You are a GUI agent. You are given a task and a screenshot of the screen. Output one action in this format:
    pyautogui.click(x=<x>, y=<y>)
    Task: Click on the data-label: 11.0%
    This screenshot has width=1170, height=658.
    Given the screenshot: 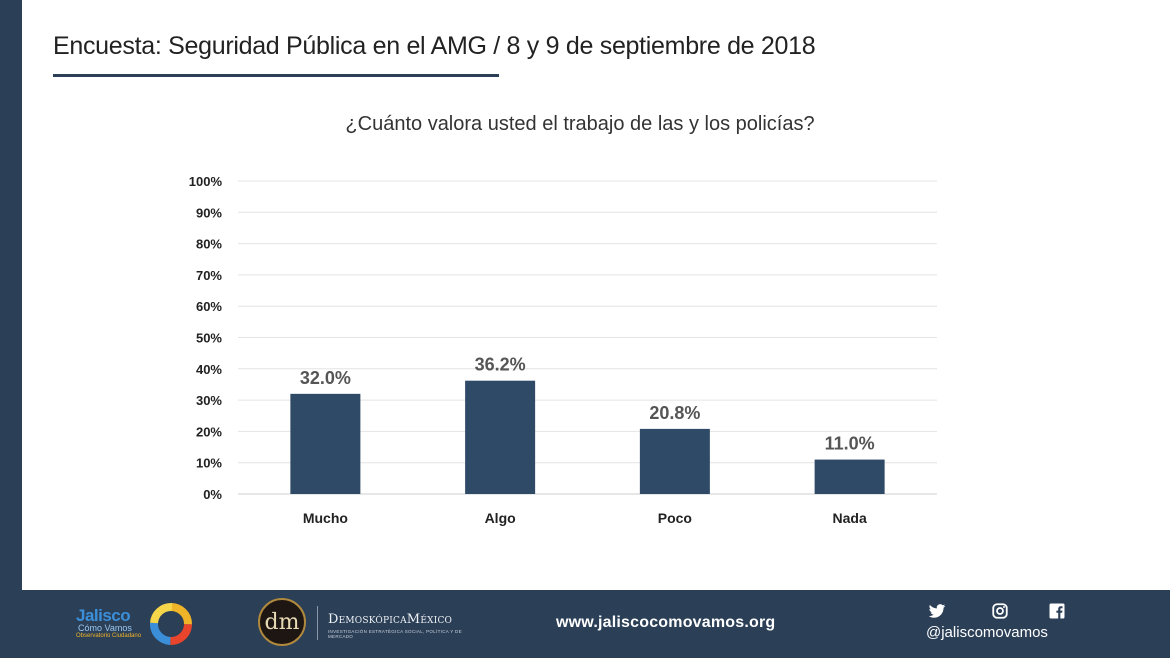 What is the action you would take?
    pyautogui.click(x=850, y=444)
    